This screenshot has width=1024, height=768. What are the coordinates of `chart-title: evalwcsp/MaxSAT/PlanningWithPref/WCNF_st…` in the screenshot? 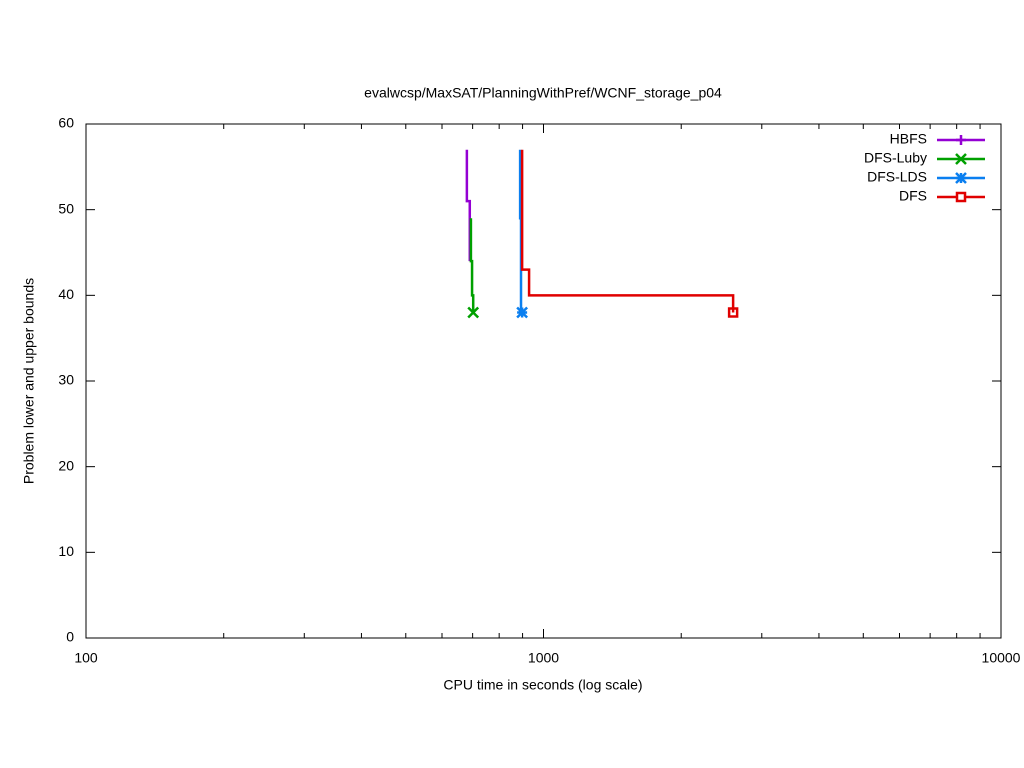 It's located at (543, 93).